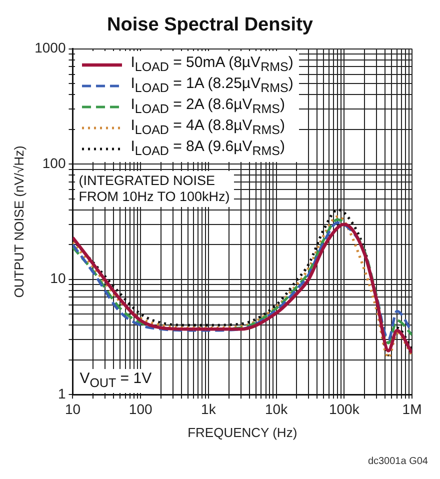  I want to click on annotation: (INTEGRATED NOISE FROM 10Hz TO 100kHz), so click(154, 188).